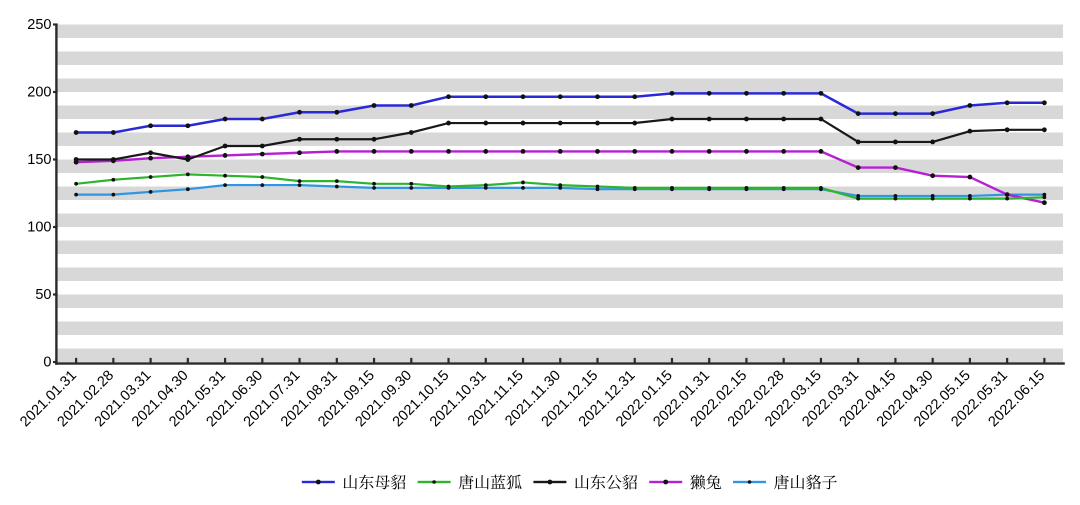 This screenshot has height=505, width=1080. Describe the element at coordinates (47, 363) in the screenshot. I see `svg-text: 0` at that location.